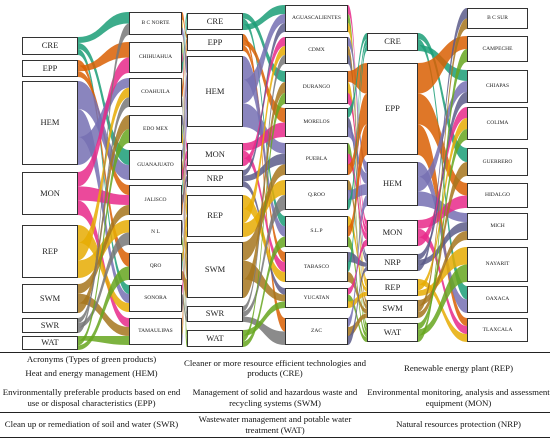 The image size is (550, 438). Describe the element at coordinates (316, 298) in the screenshot. I see `state-node: YUCATAN` at that location.